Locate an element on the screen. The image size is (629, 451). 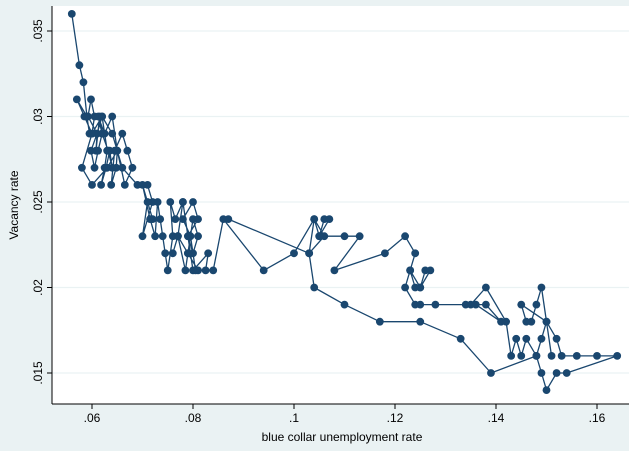
x-axis-title: blue collar unemployment rate is located at coordinates (342, 437).